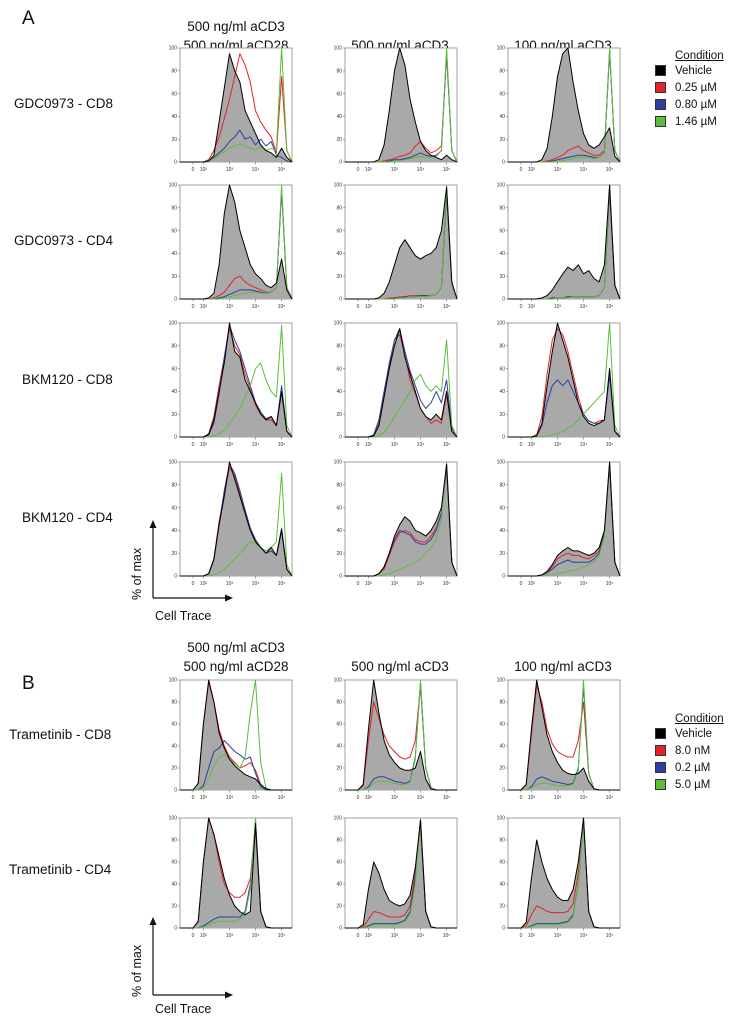 The image size is (742, 1018). I want to click on panel-a-row-label-4: BKM120 - CD4, so click(67, 517).